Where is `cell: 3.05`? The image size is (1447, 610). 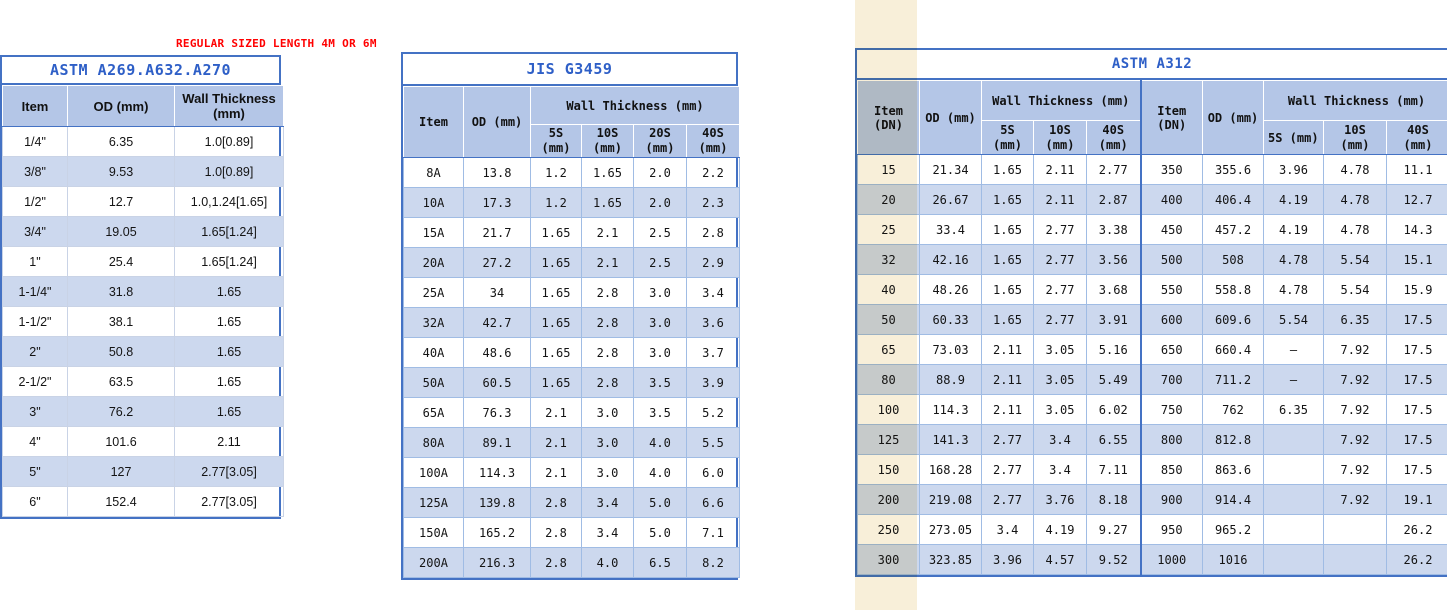 cell: 3.05 is located at coordinates (1060, 349).